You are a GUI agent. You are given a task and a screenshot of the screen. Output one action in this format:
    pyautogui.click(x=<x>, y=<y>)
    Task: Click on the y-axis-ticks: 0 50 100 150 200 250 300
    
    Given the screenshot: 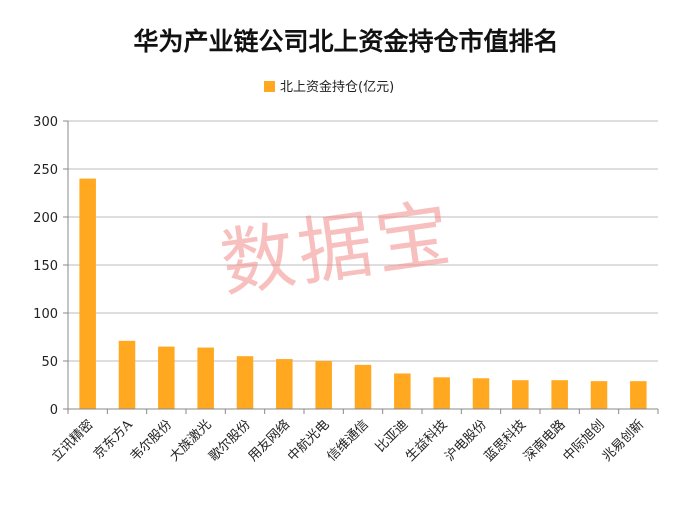 What is the action you would take?
    pyautogui.click(x=51, y=266)
    